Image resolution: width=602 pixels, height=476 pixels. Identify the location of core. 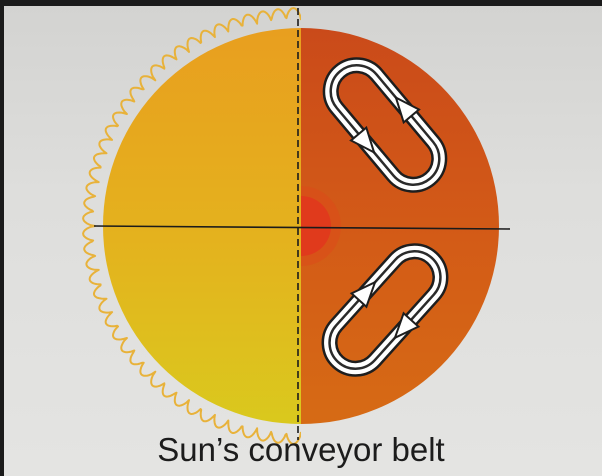
(321, 226).